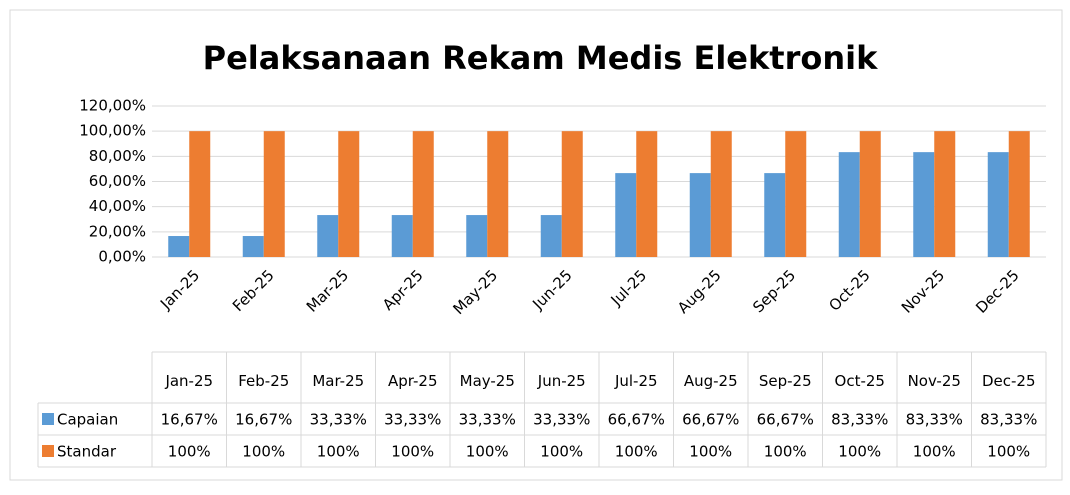 Image resolution: width=1070 pixels, height=495 pixels. Describe the element at coordinates (1009, 381) in the screenshot. I see `table-header: Dec-25` at that location.